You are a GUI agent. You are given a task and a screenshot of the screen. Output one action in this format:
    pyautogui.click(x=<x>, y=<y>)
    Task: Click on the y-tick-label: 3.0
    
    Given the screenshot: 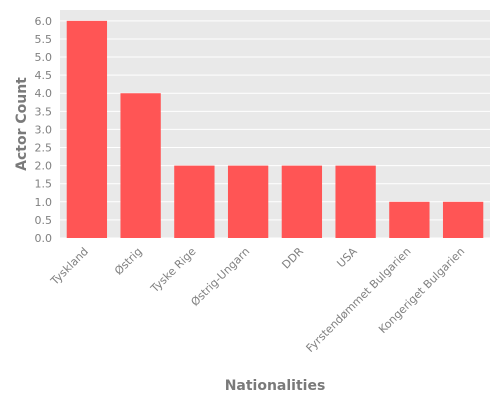 What is the action you would take?
    pyautogui.click(x=44, y=129)
    